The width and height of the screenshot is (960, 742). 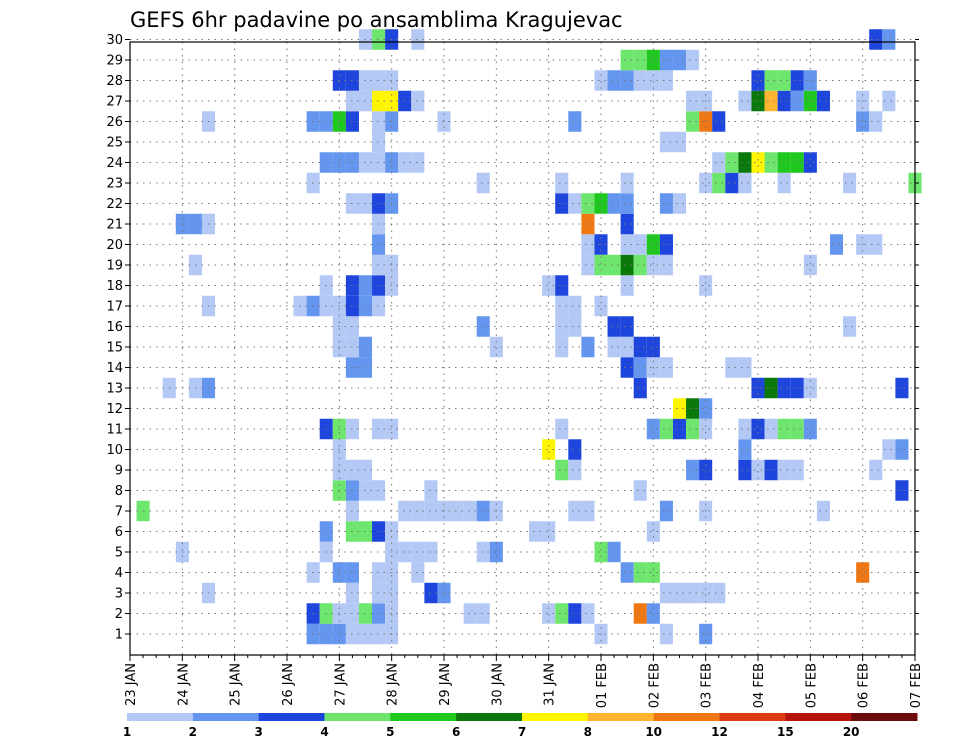 I want to click on precip-cell-m28-t49, so click(x=771, y=80).